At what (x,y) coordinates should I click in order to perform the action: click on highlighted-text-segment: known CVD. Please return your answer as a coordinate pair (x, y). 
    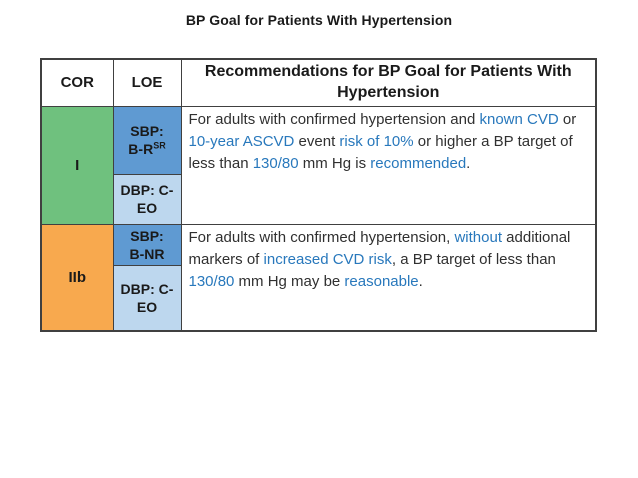
    Looking at the image, I should click on (519, 119).